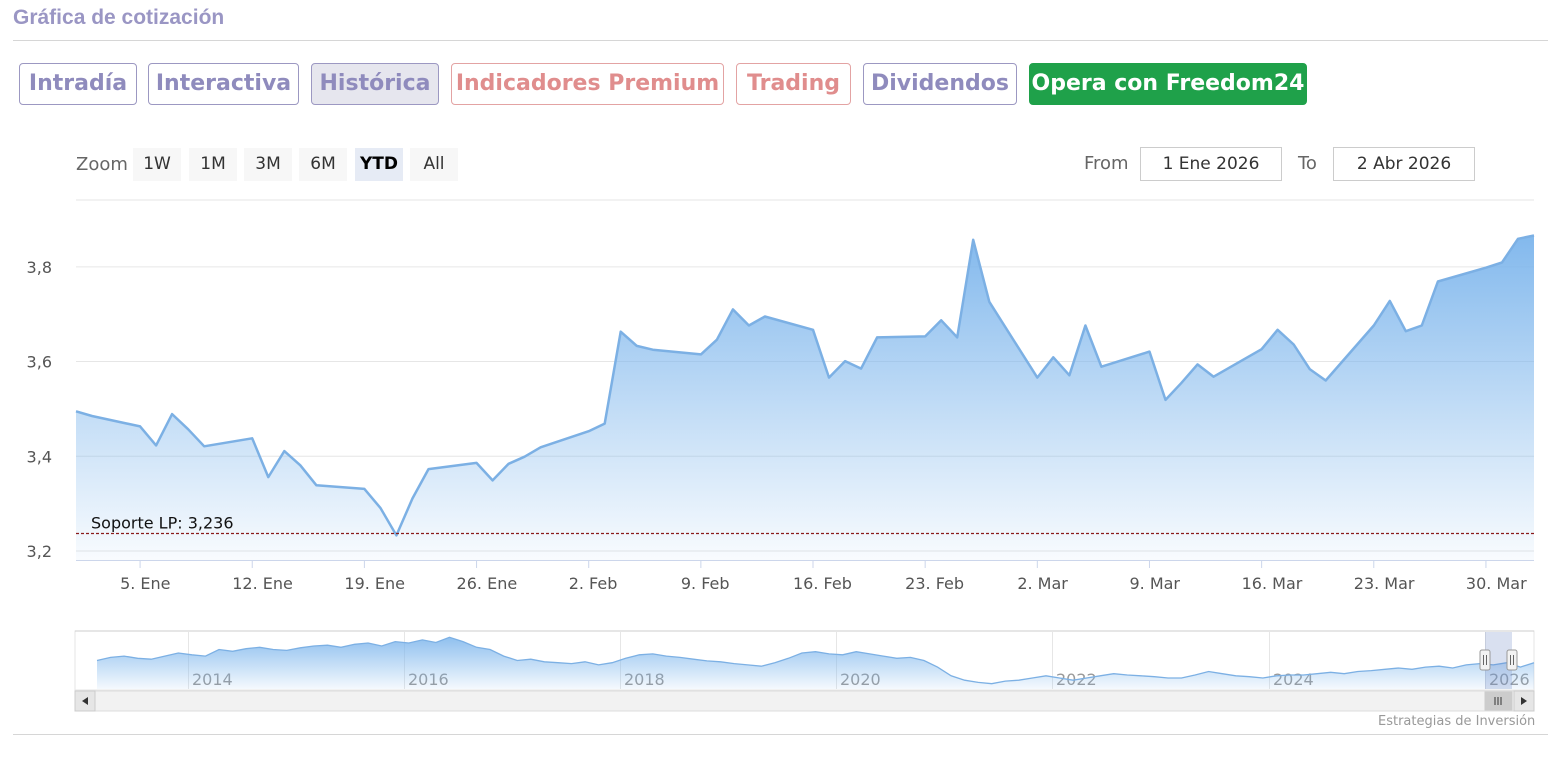  What do you see at coordinates (213, 164) in the screenshot?
I see `zoom-1m-button: 1M` at bounding box center [213, 164].